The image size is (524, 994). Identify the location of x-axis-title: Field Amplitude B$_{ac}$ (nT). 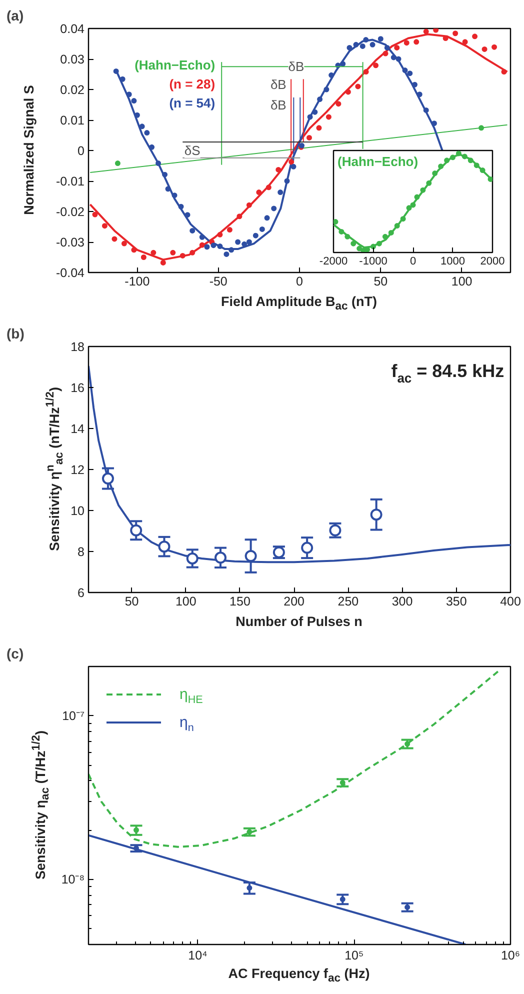
(298, 304).